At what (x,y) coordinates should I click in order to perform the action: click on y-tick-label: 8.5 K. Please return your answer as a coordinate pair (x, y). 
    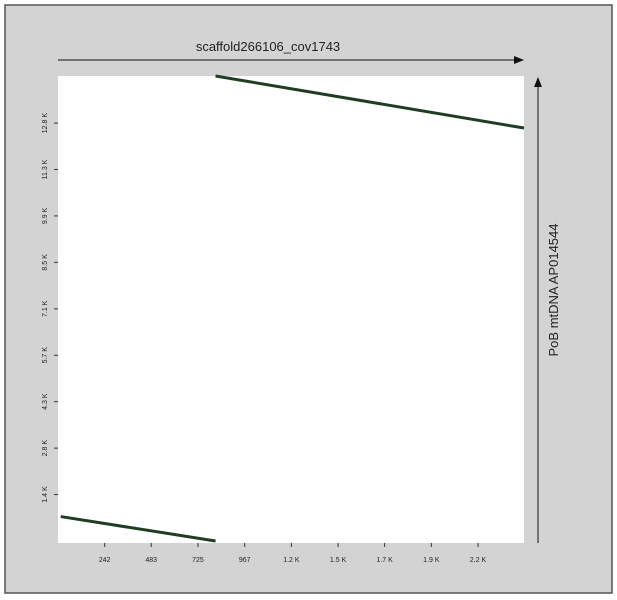
    Looking at the image, I should click on (45, 262).